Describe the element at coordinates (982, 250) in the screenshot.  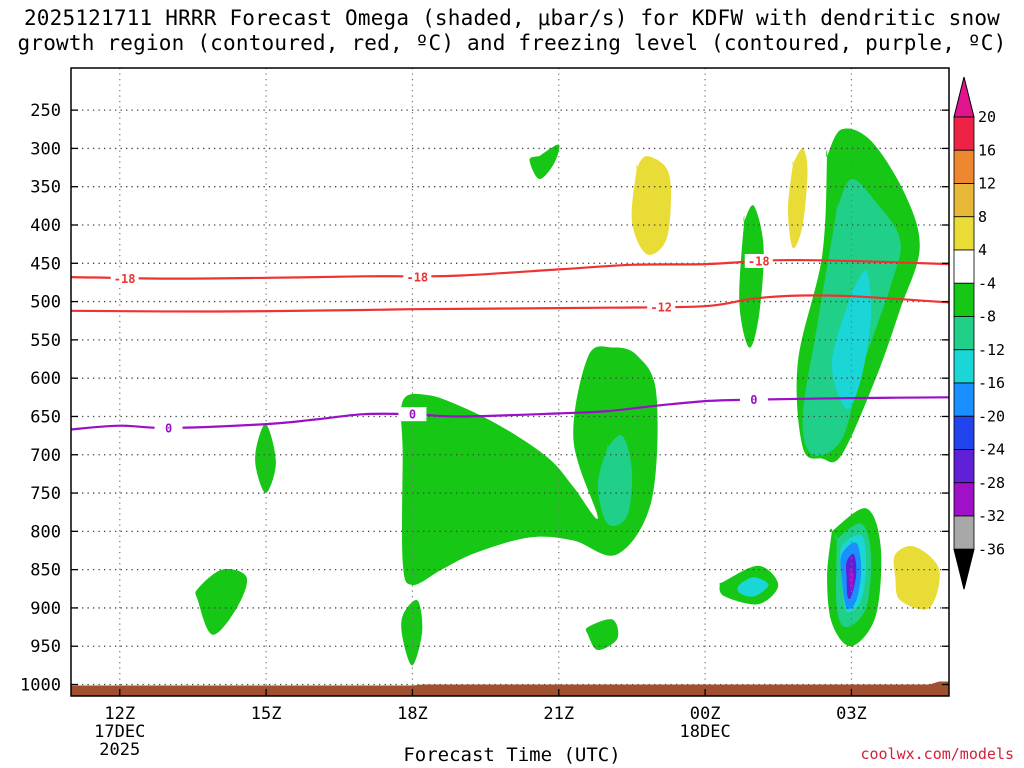
I see `colorbar-label-4: 4` at that location.